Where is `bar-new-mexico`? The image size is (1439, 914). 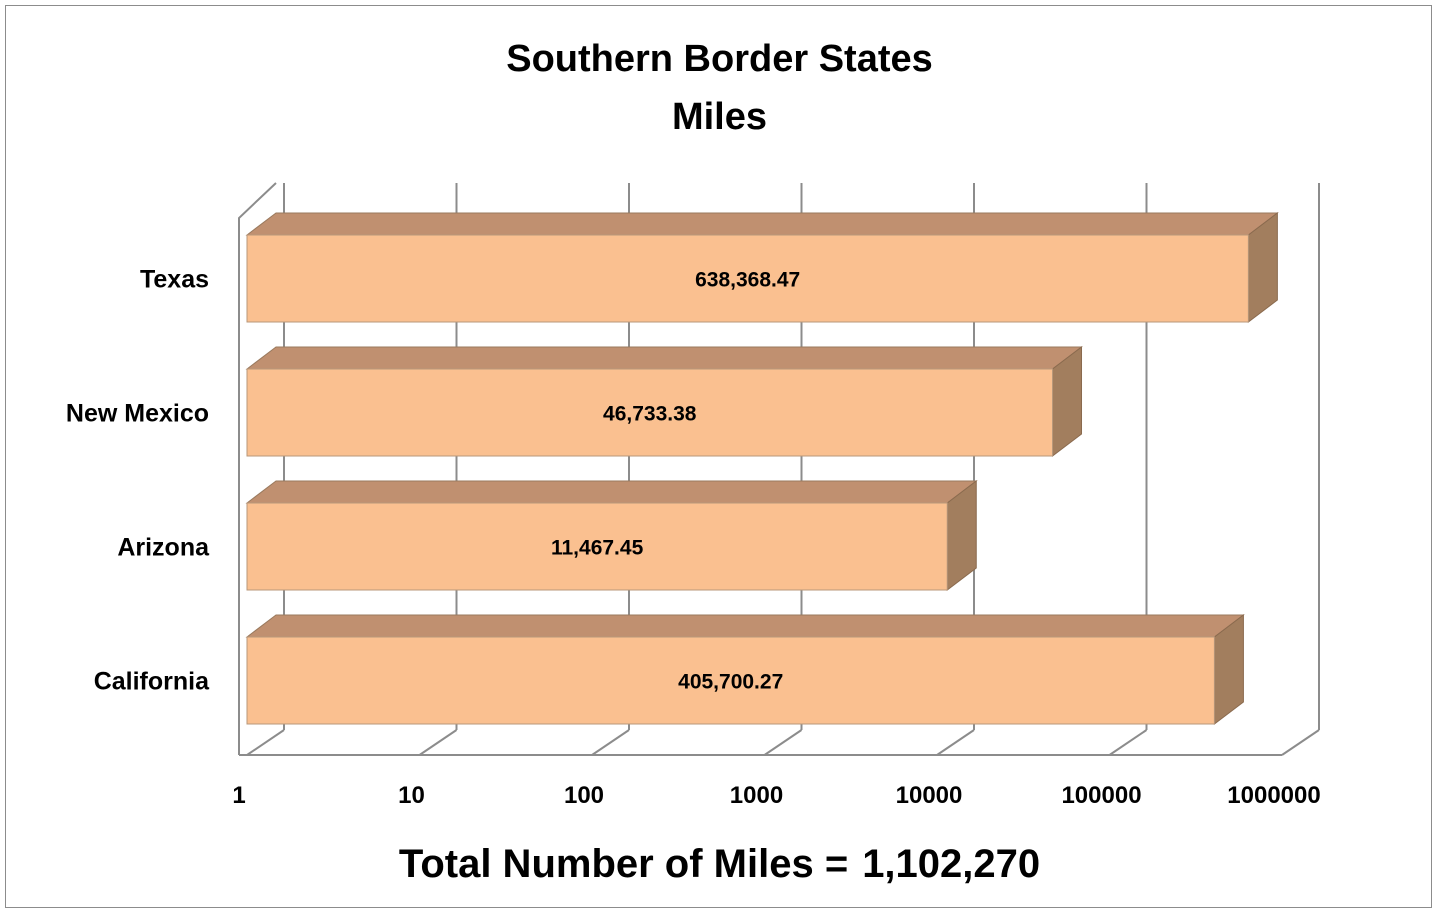 bar-new-mexico is located at coordinates (650, 412).